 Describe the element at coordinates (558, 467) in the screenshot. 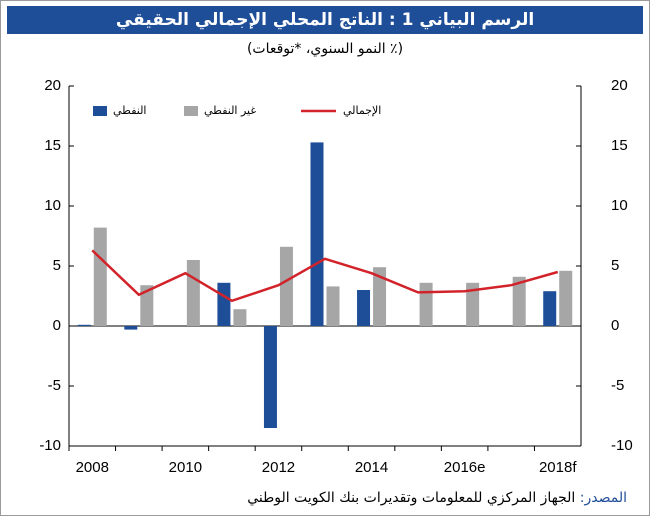

I see `x-tick-label: 2018f` at that location.